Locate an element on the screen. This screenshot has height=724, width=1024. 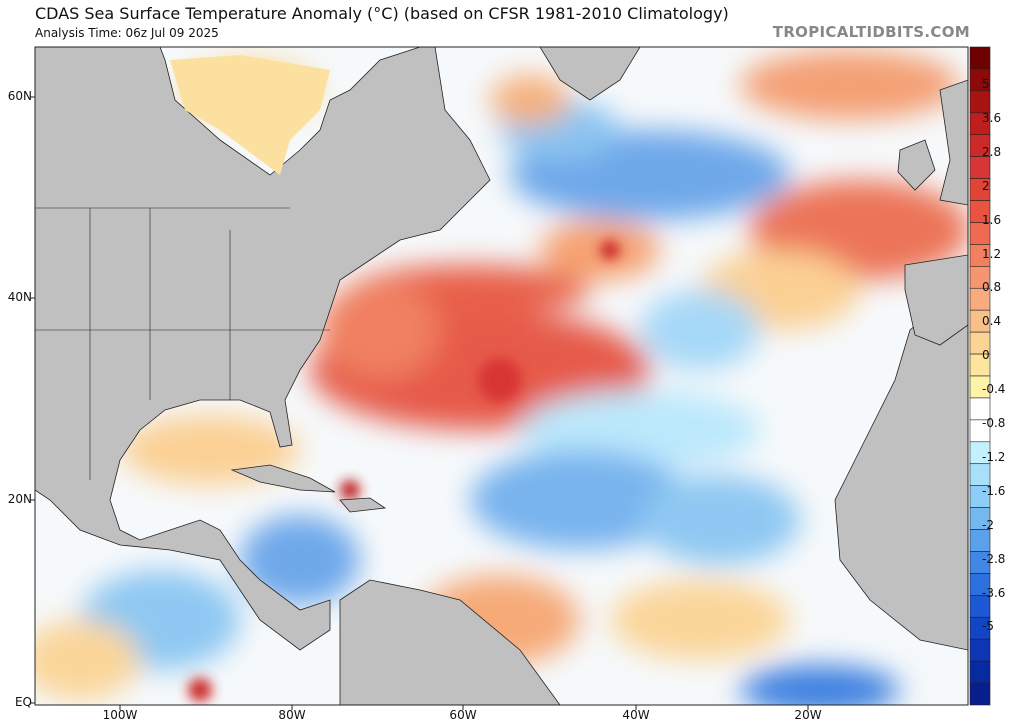
lat-label-40n: 40N is located at coordinates (19, 297).